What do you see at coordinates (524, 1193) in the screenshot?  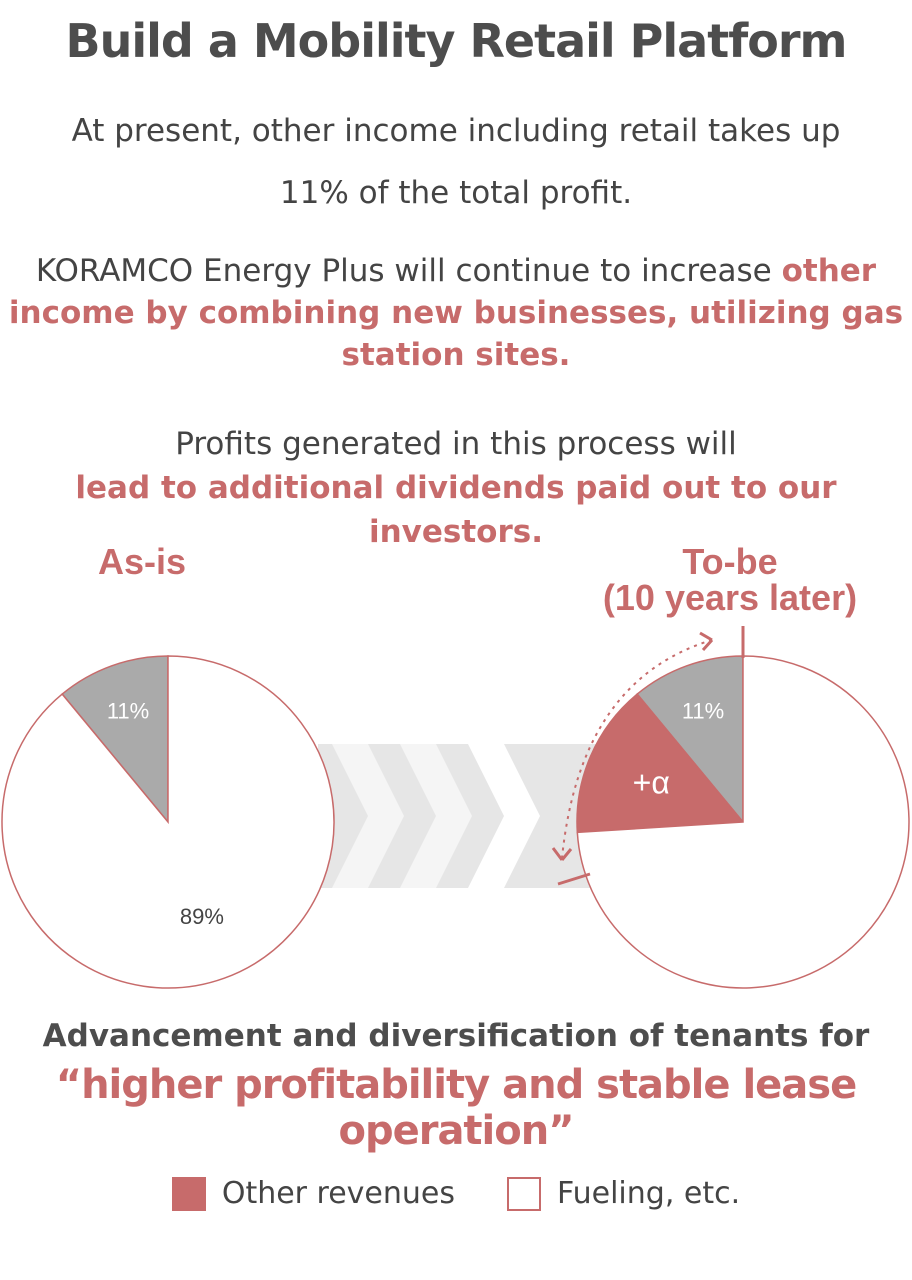 I see `legend-swatch-outline` at bounding box center [524, 1193].